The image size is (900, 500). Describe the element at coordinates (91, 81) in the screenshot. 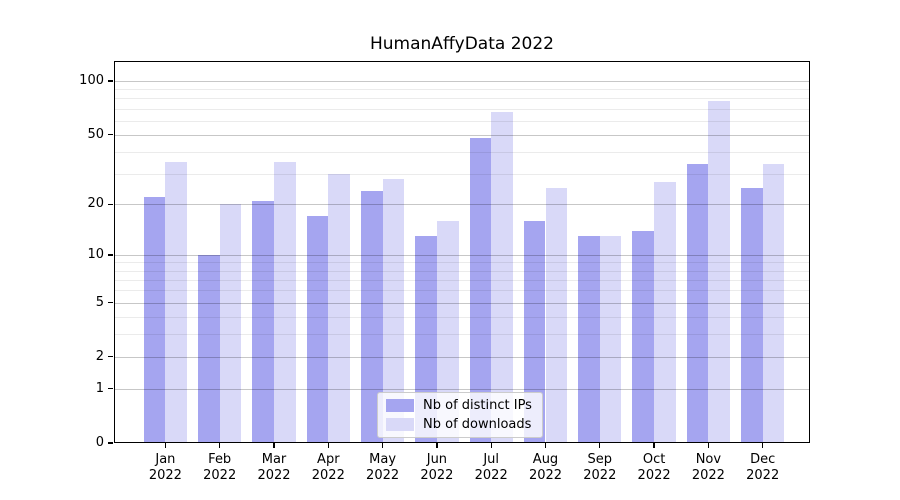

I see `y-axis-tick-label: 100` at that location.